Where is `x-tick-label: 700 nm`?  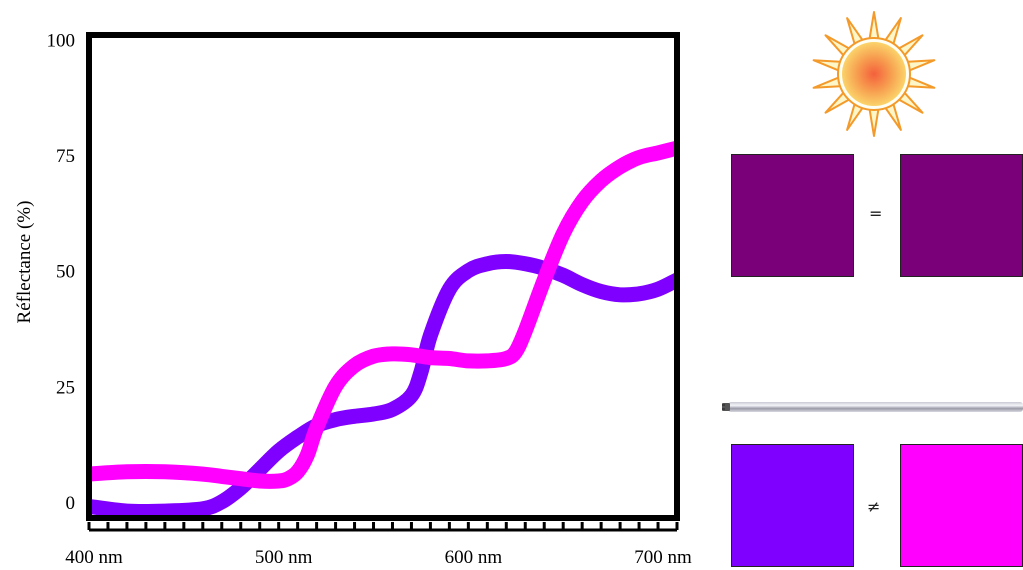
x-tick-label: 700 nm is located at coordinates (663, 557).